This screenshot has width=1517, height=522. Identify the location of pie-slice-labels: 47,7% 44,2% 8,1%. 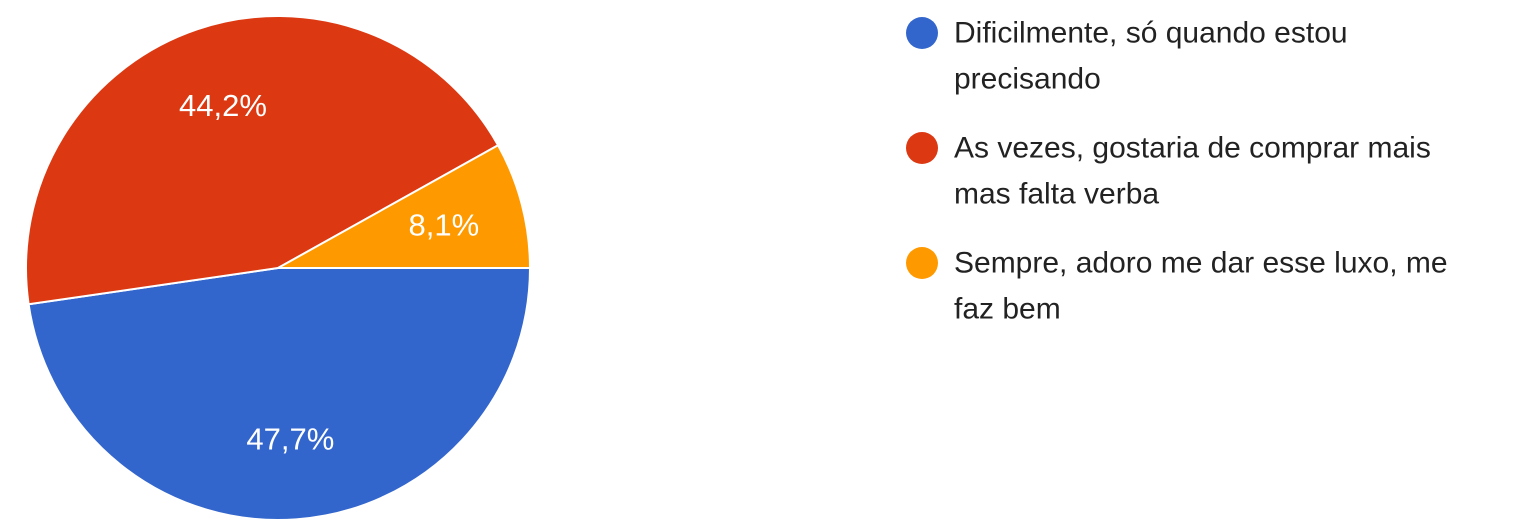
(329, 272).